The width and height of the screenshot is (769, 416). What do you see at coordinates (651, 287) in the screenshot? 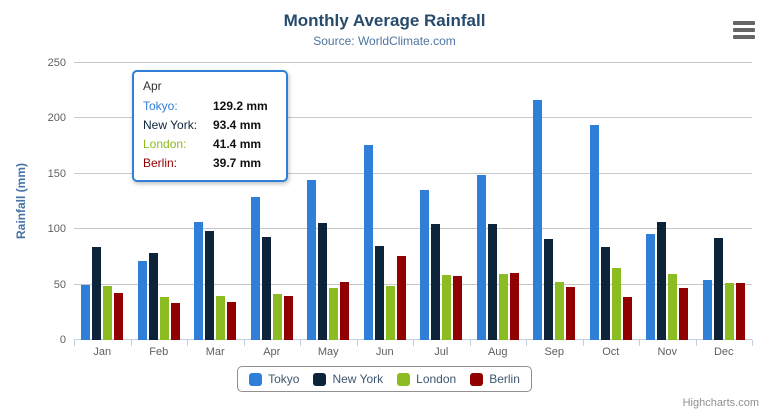
I see `bar-tokyo-nov` at bounding box center [651, 287].